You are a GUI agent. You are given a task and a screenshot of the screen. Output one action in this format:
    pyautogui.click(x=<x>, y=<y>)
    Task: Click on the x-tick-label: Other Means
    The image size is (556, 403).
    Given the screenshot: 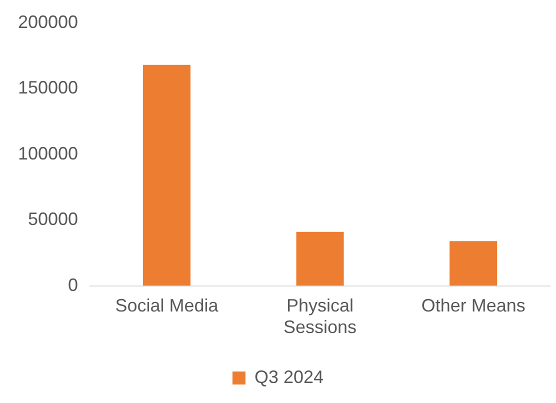 What is the action you would take?
    pyautogui.click(x=473, y=306)
    